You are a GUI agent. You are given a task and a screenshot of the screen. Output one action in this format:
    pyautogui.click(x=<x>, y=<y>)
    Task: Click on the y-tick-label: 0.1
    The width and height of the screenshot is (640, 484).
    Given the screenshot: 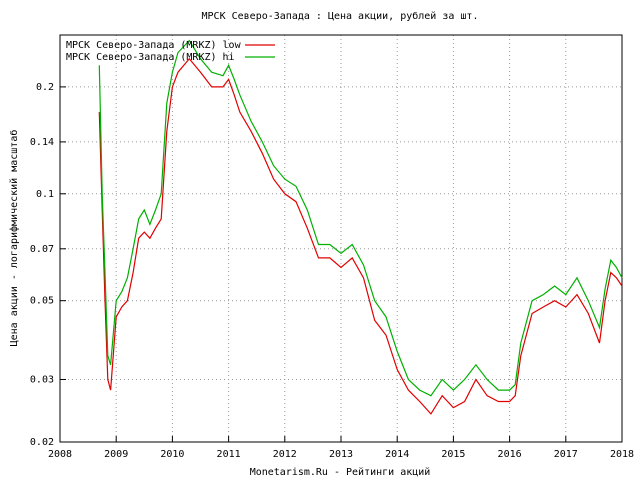 What is the action you would take?
    pyautogui.click(x=45, y=194)
    